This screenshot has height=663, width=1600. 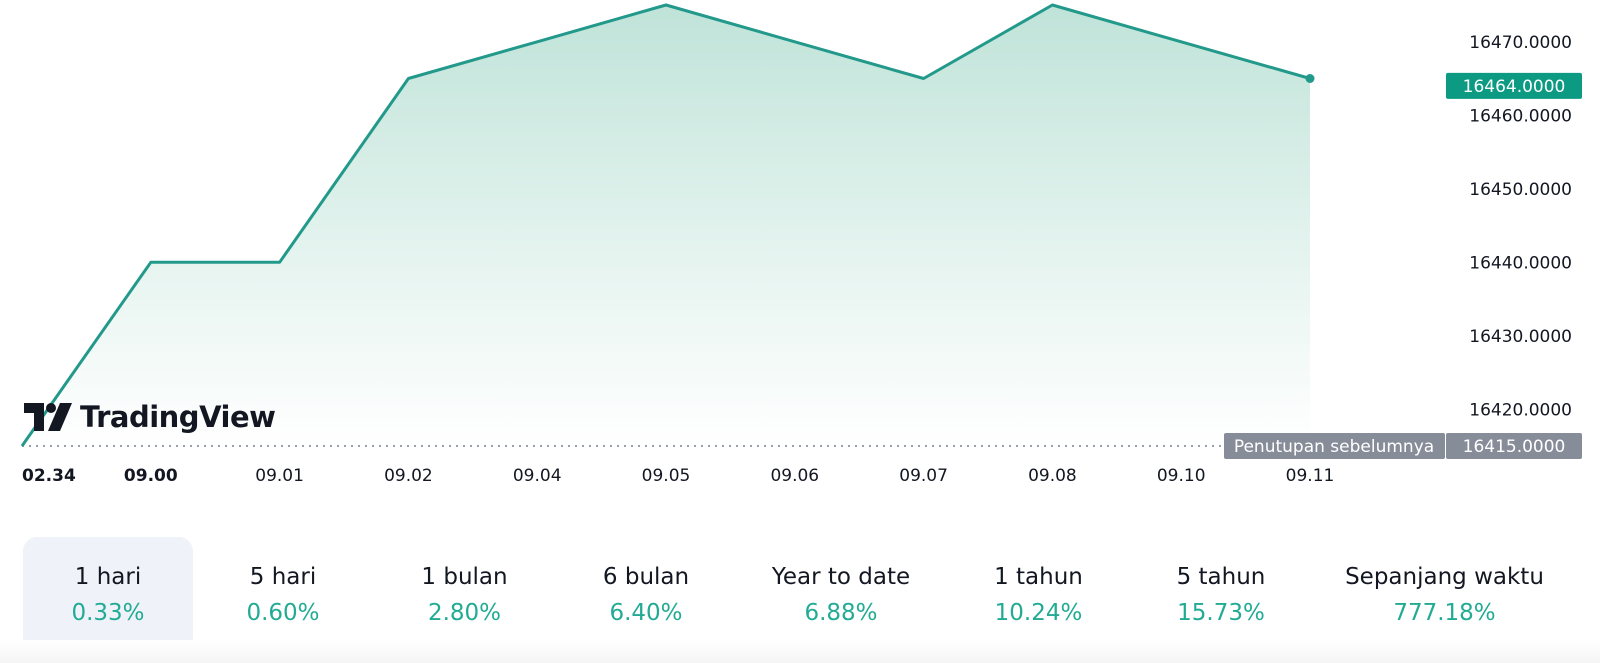 I want to click on previous-close-badge: Penutupan sebelumnya 16415.0000, so click(x=1403, y=446).